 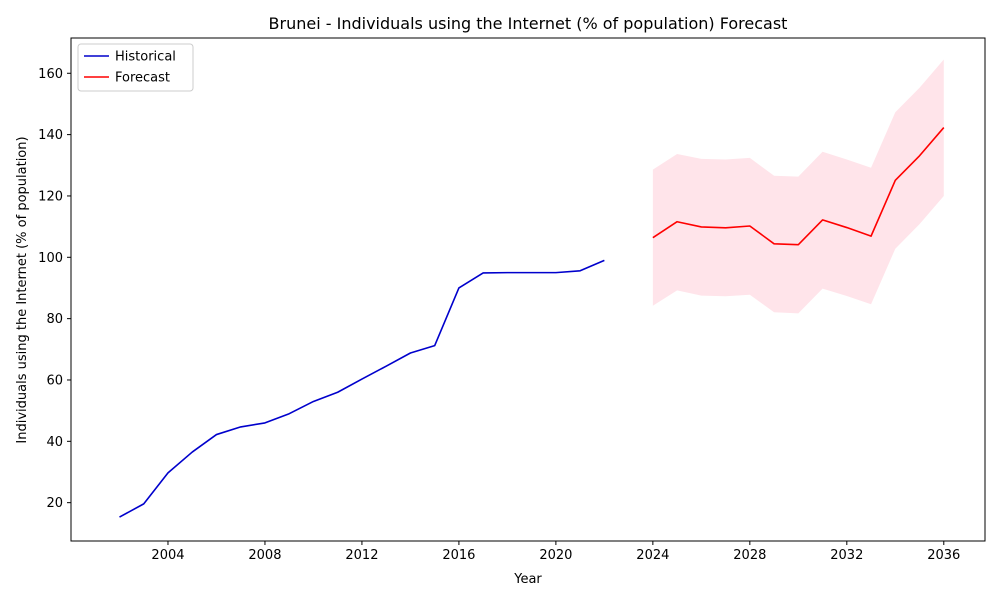 What do you see at coordinates (527, 579) in the screenshot?
I see `x-axis-label: Year` at bounding box center [527, 579].